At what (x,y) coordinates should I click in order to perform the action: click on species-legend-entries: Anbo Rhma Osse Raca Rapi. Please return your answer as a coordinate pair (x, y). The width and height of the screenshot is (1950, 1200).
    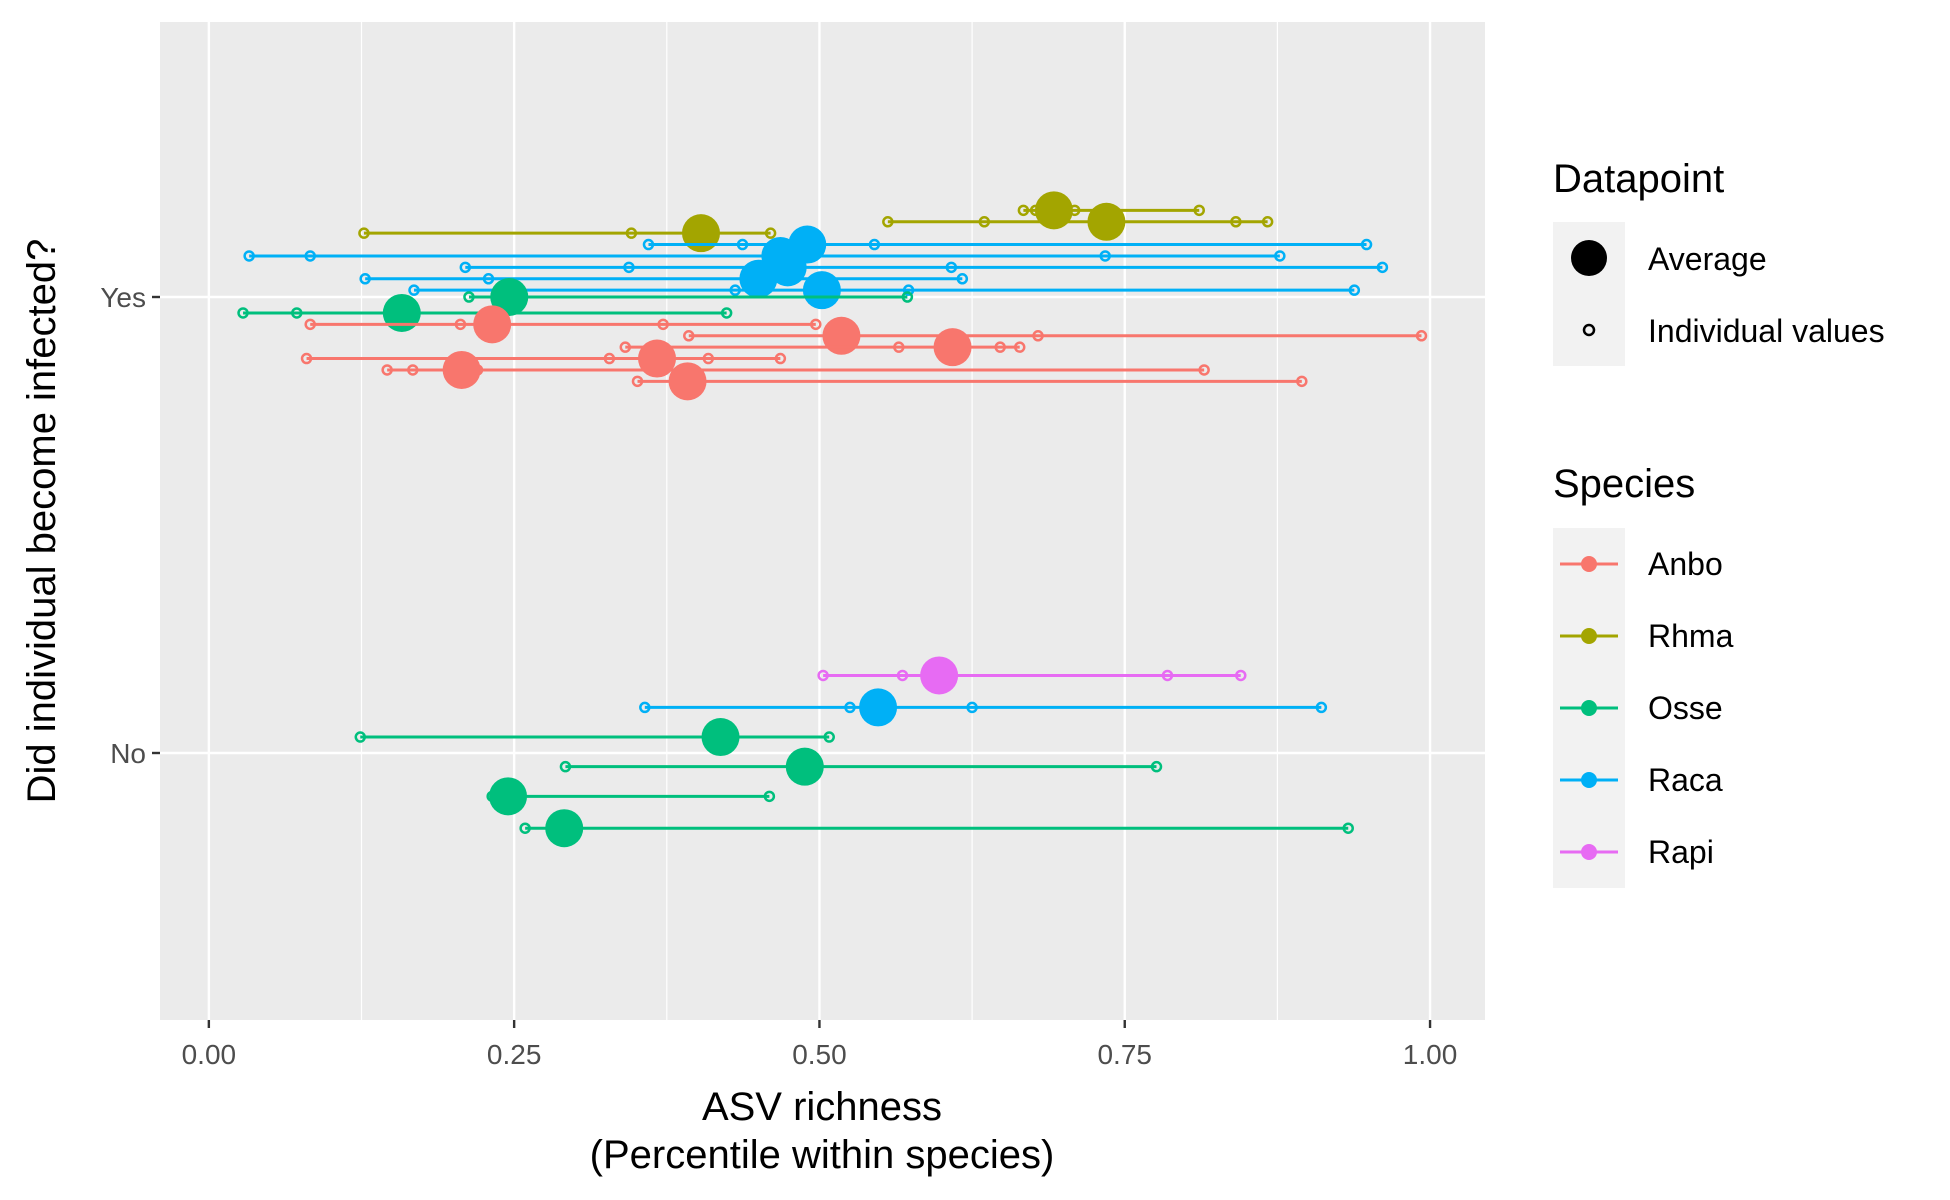
    Looking at the image, I should click on (1643, 708).